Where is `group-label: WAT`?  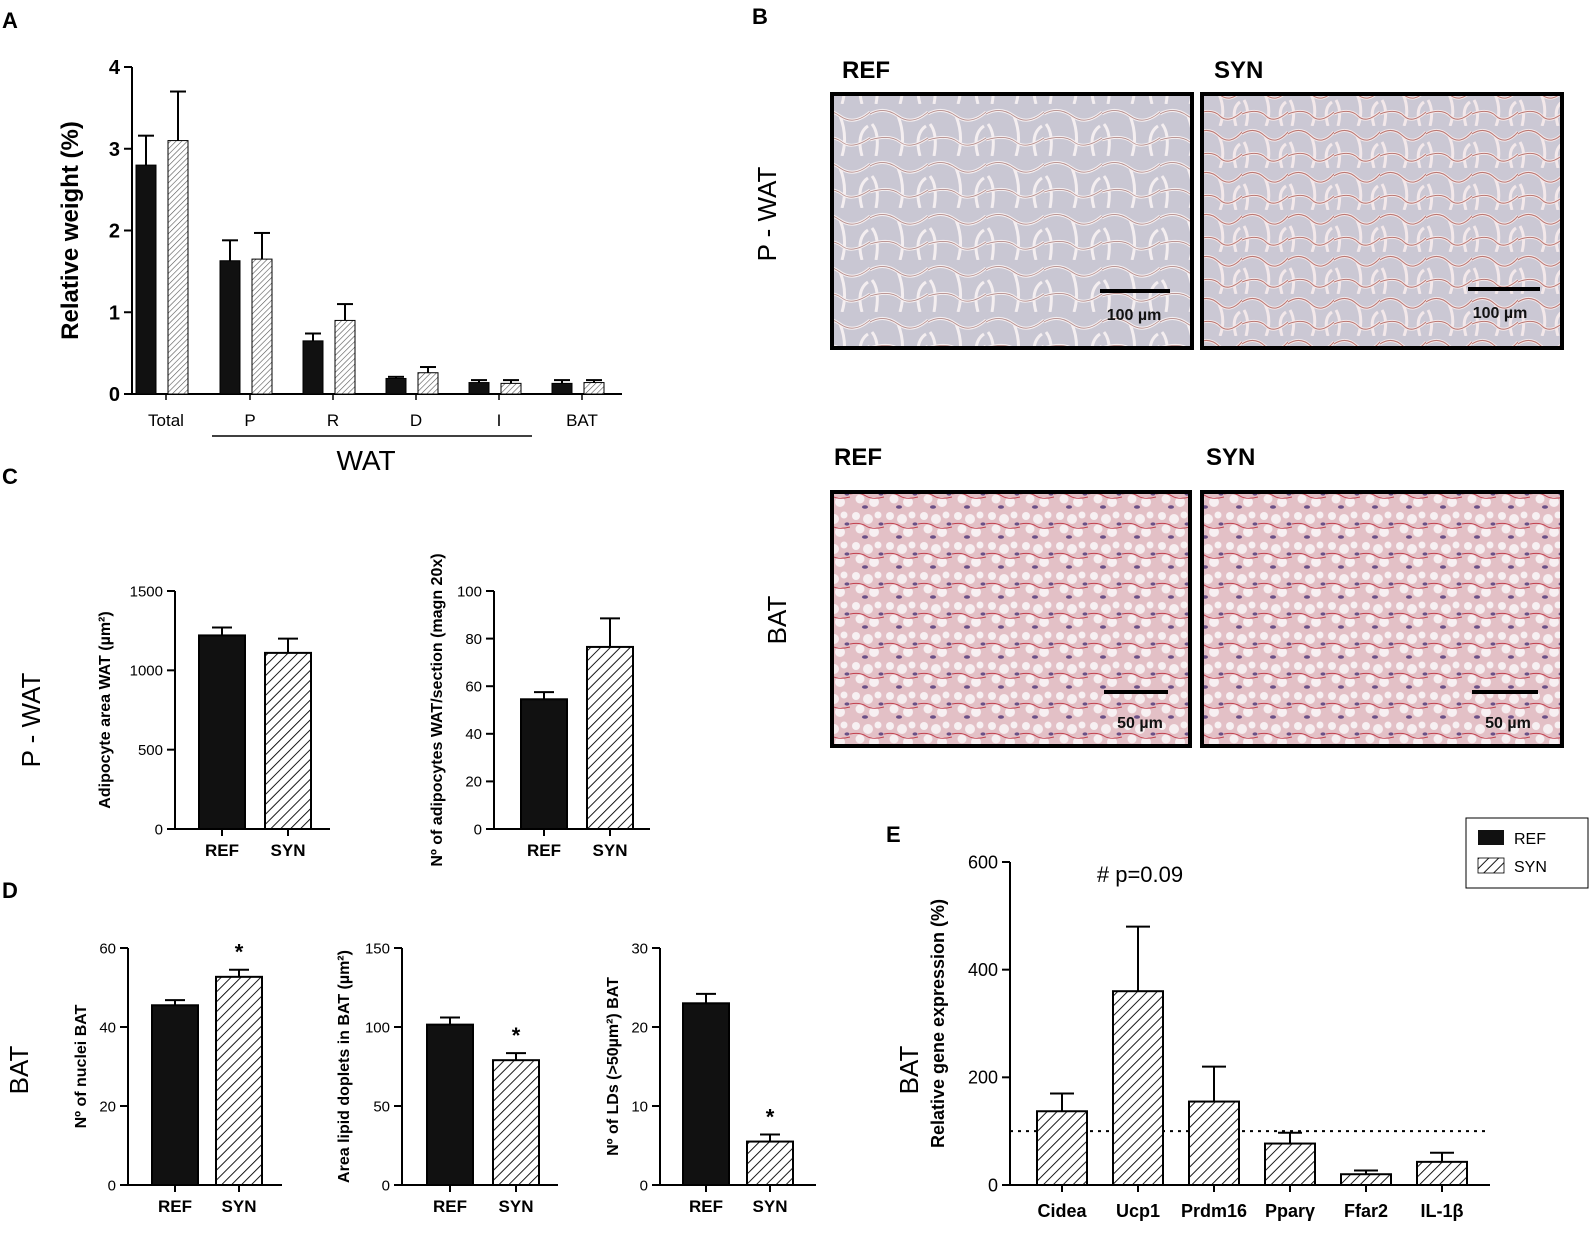
group-label: WAT is located at coordinates (365, 460).